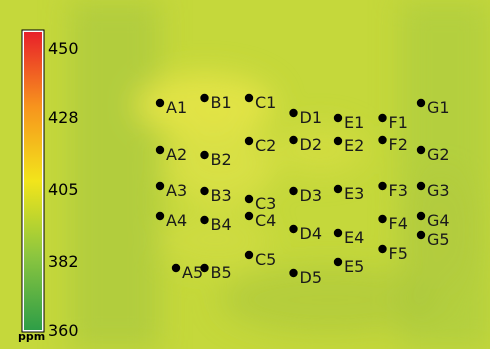 Image resolution: width=490 pixels, height=354 pixels. I want to click on colorbar-ticks: 360 382 405 428 450, so click(63, 189).